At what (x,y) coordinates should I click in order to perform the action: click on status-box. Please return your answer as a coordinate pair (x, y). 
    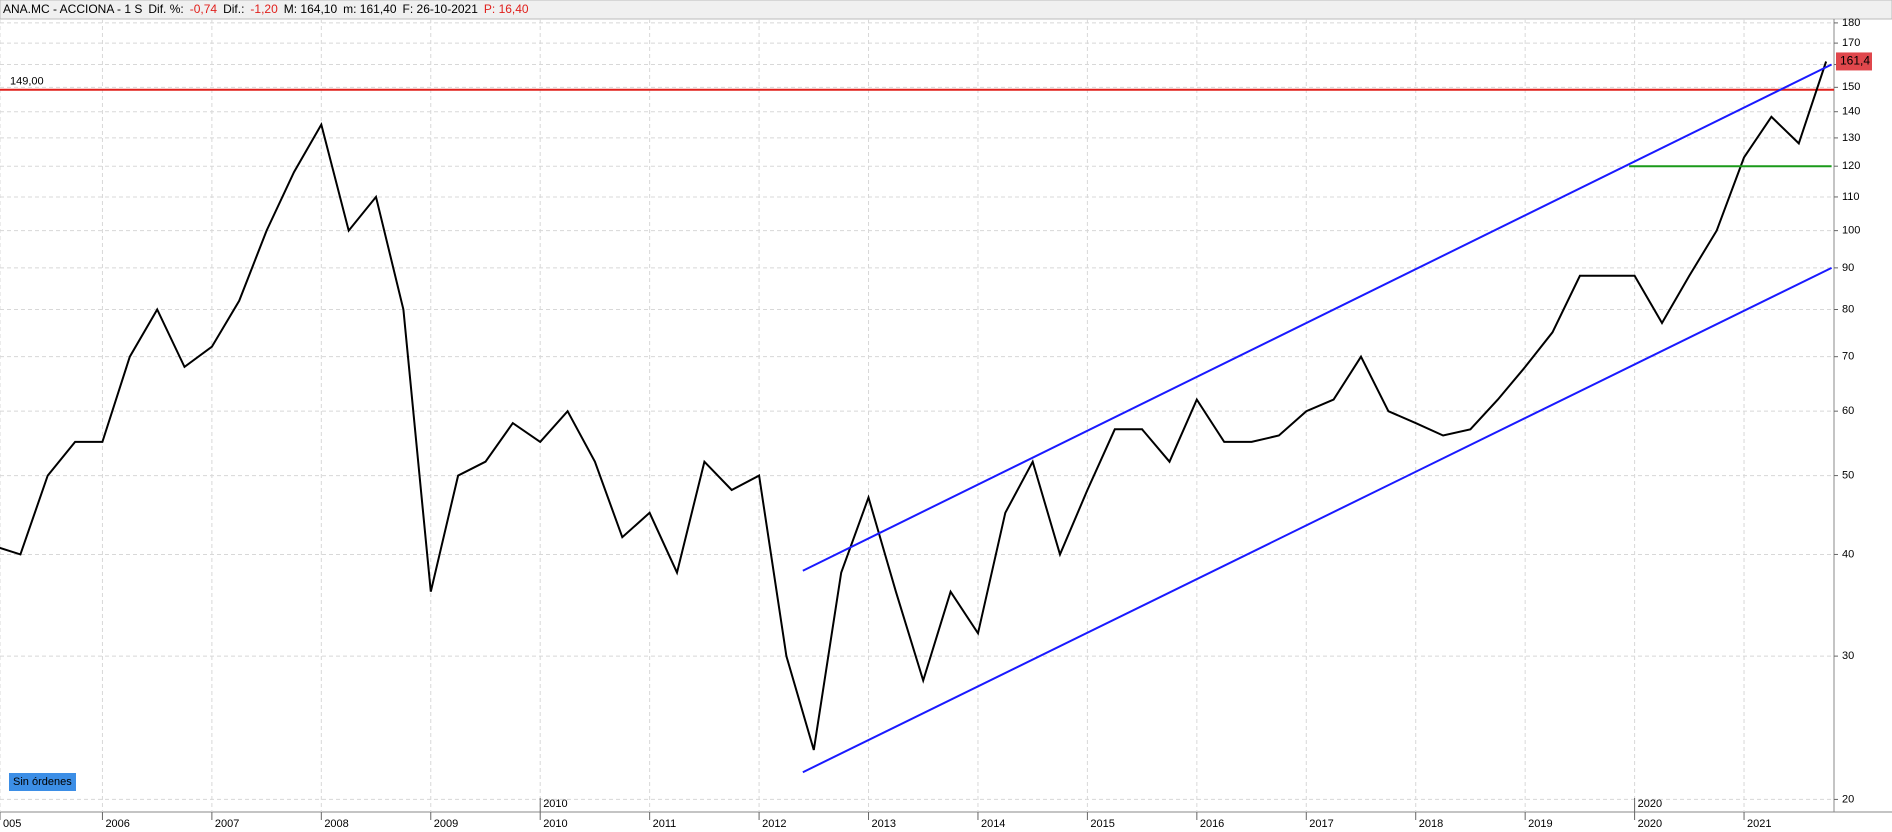
    Looking at the image, I should click on (42, 782).